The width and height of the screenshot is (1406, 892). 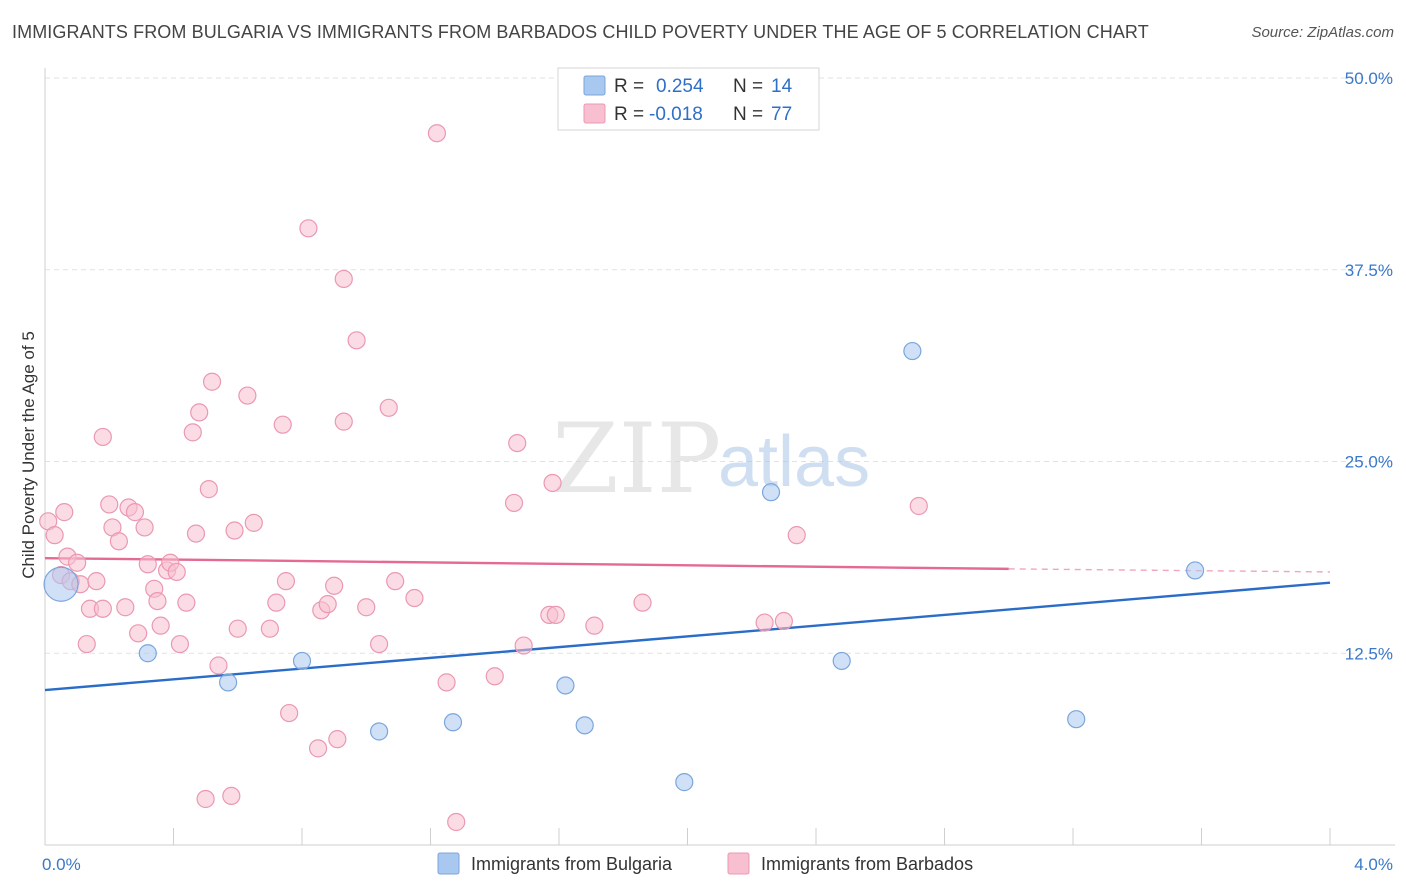 What do you see at coordinates (687, 624) in the screenshot?
I see `trend-lines` at bounding box center [687, 624].